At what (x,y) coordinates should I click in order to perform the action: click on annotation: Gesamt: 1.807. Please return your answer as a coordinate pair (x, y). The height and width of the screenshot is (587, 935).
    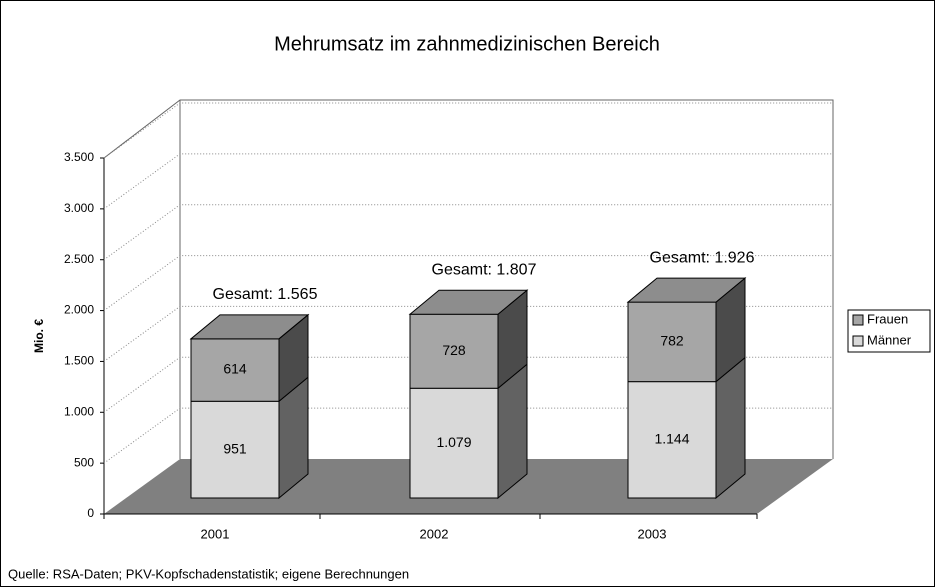
    Looking at the image, I should click on (484, 269).